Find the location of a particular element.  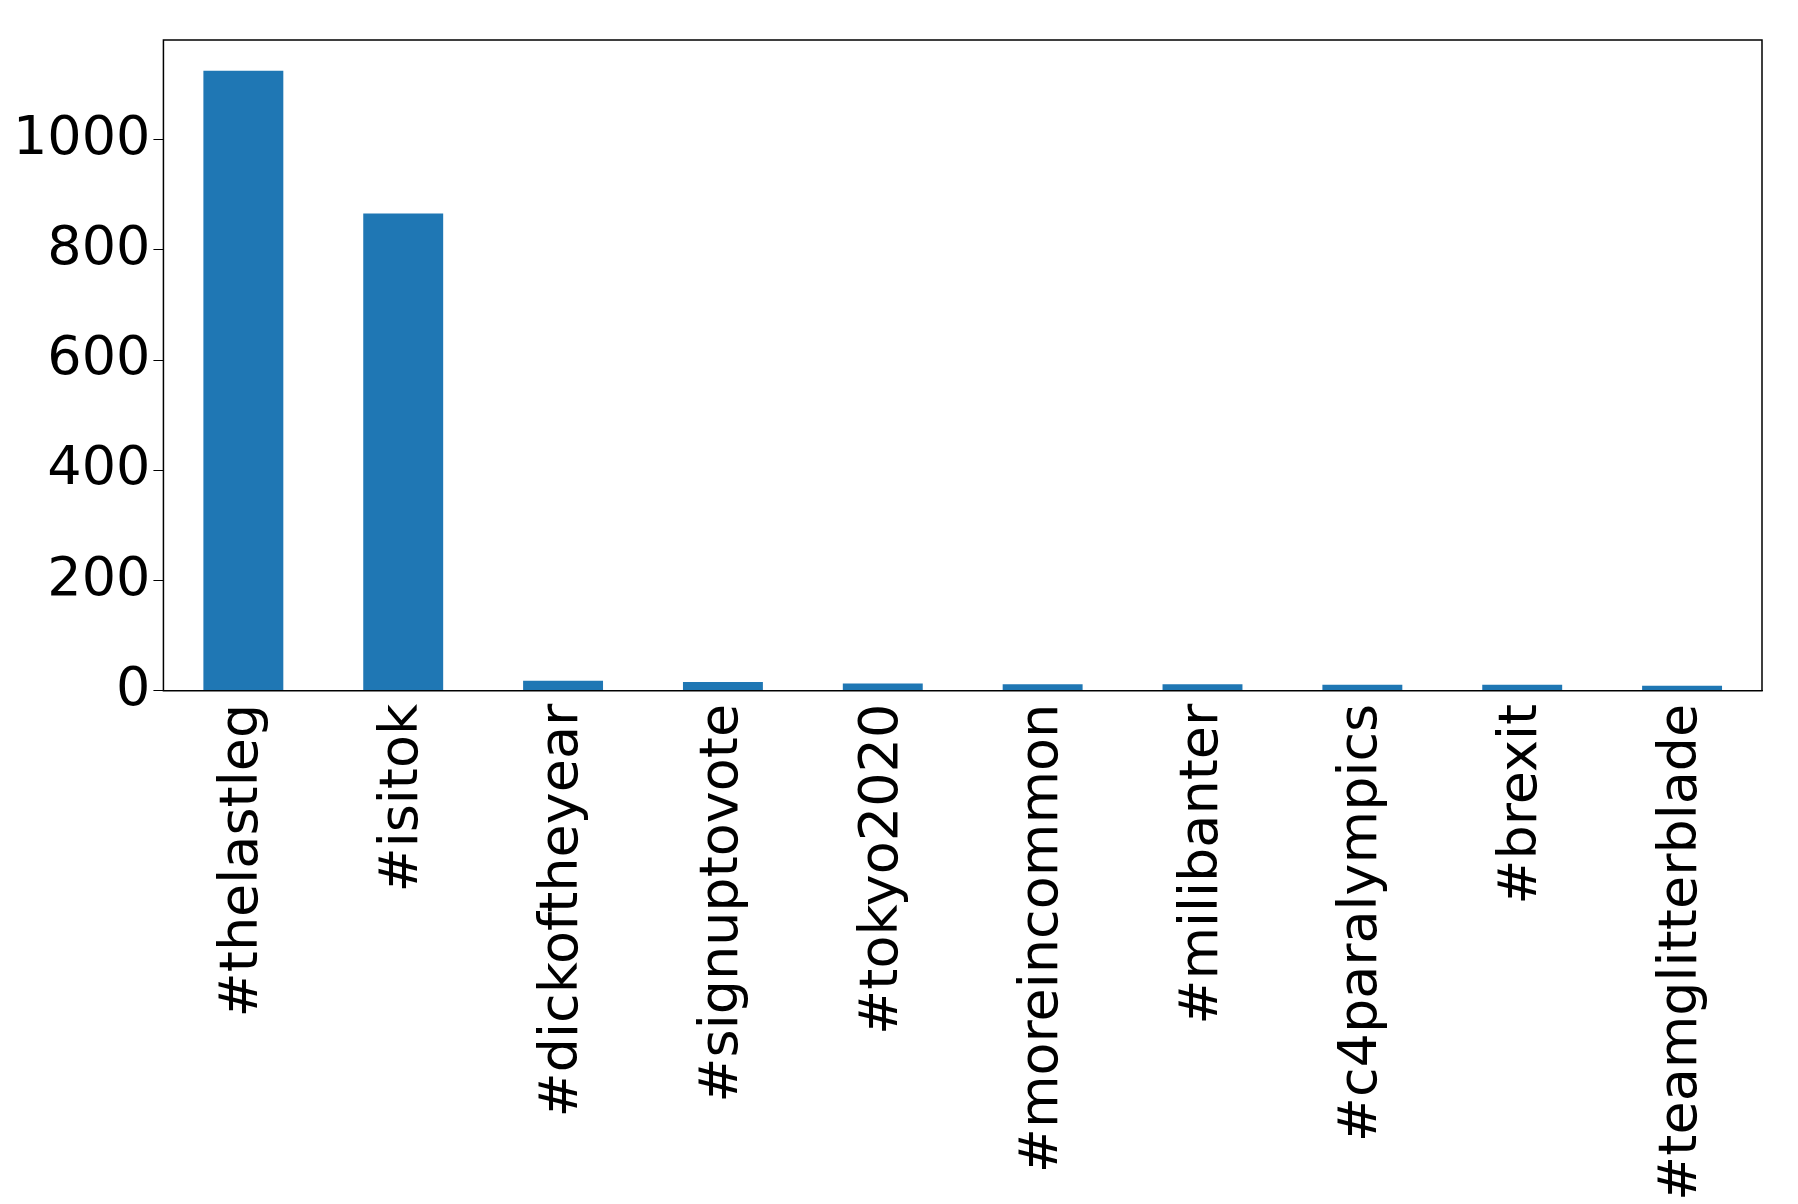

x-tick-label: #moreincommon is located at coordinates (1038, 938).